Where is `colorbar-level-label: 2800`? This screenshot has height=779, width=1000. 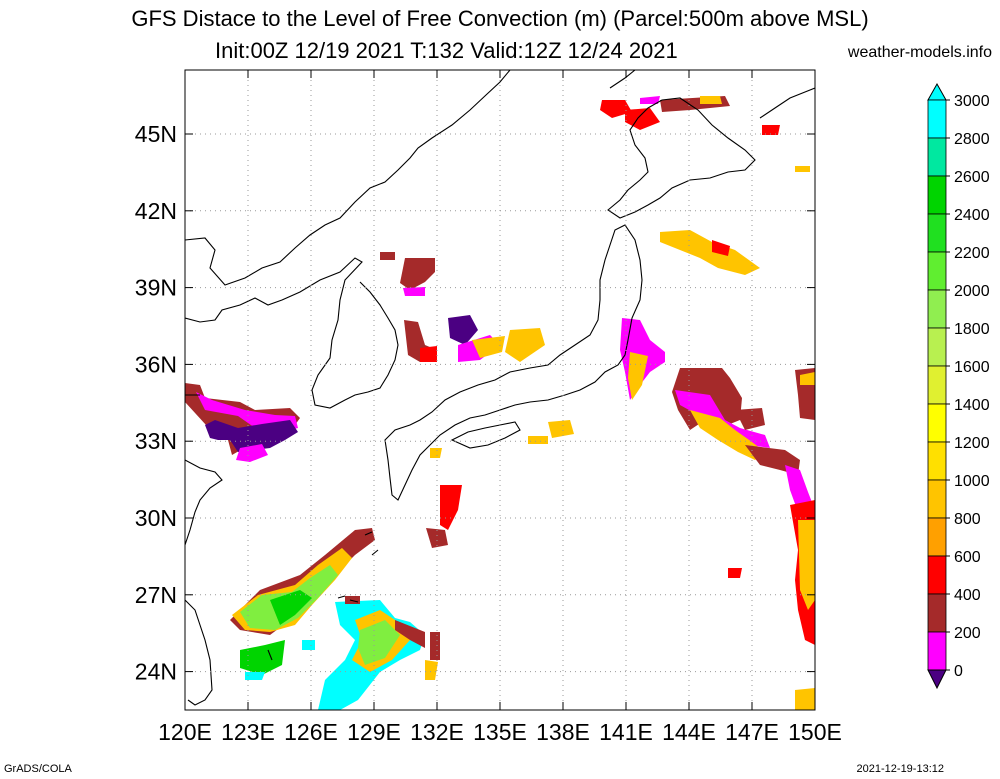
colorbar-level-label: 2800 is located at coordinates (972, 139).